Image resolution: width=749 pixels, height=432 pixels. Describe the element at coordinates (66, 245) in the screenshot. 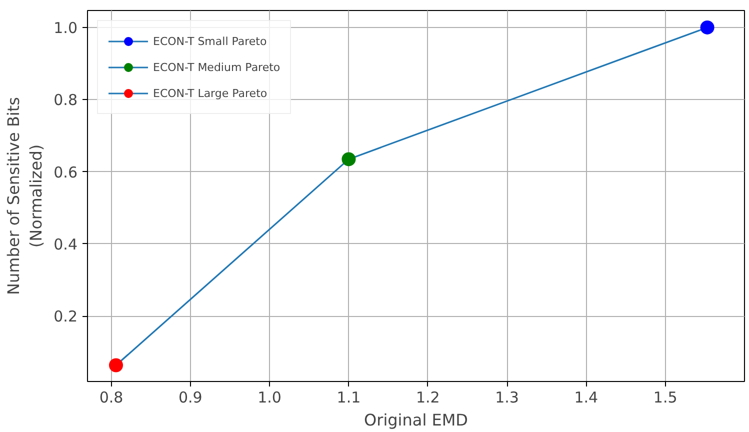

I see `y-tick-label: 0.4` at that location.